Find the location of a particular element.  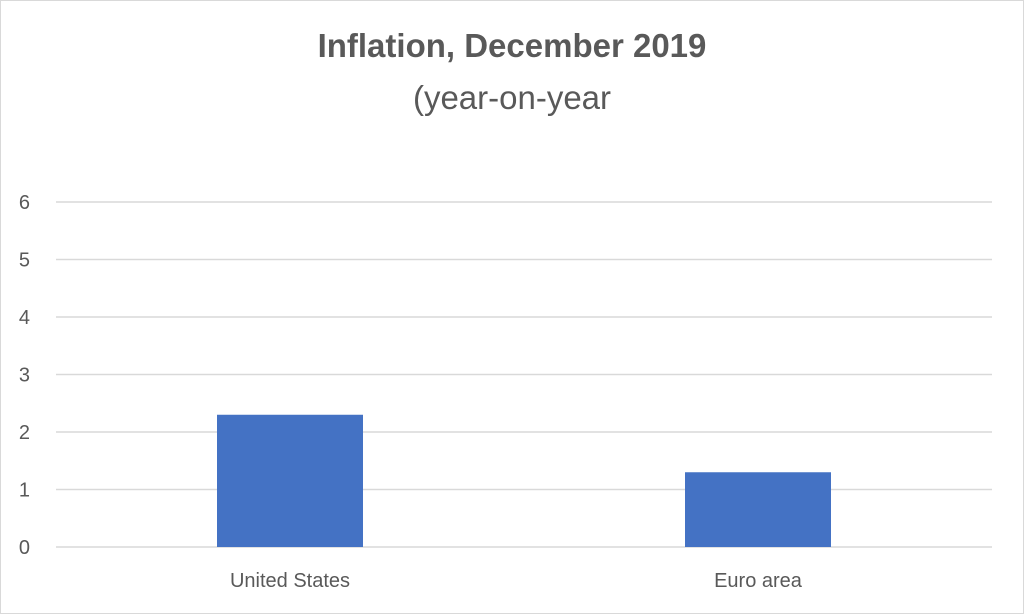

y-tick-label: 5 is located at coordinates (24, 261).